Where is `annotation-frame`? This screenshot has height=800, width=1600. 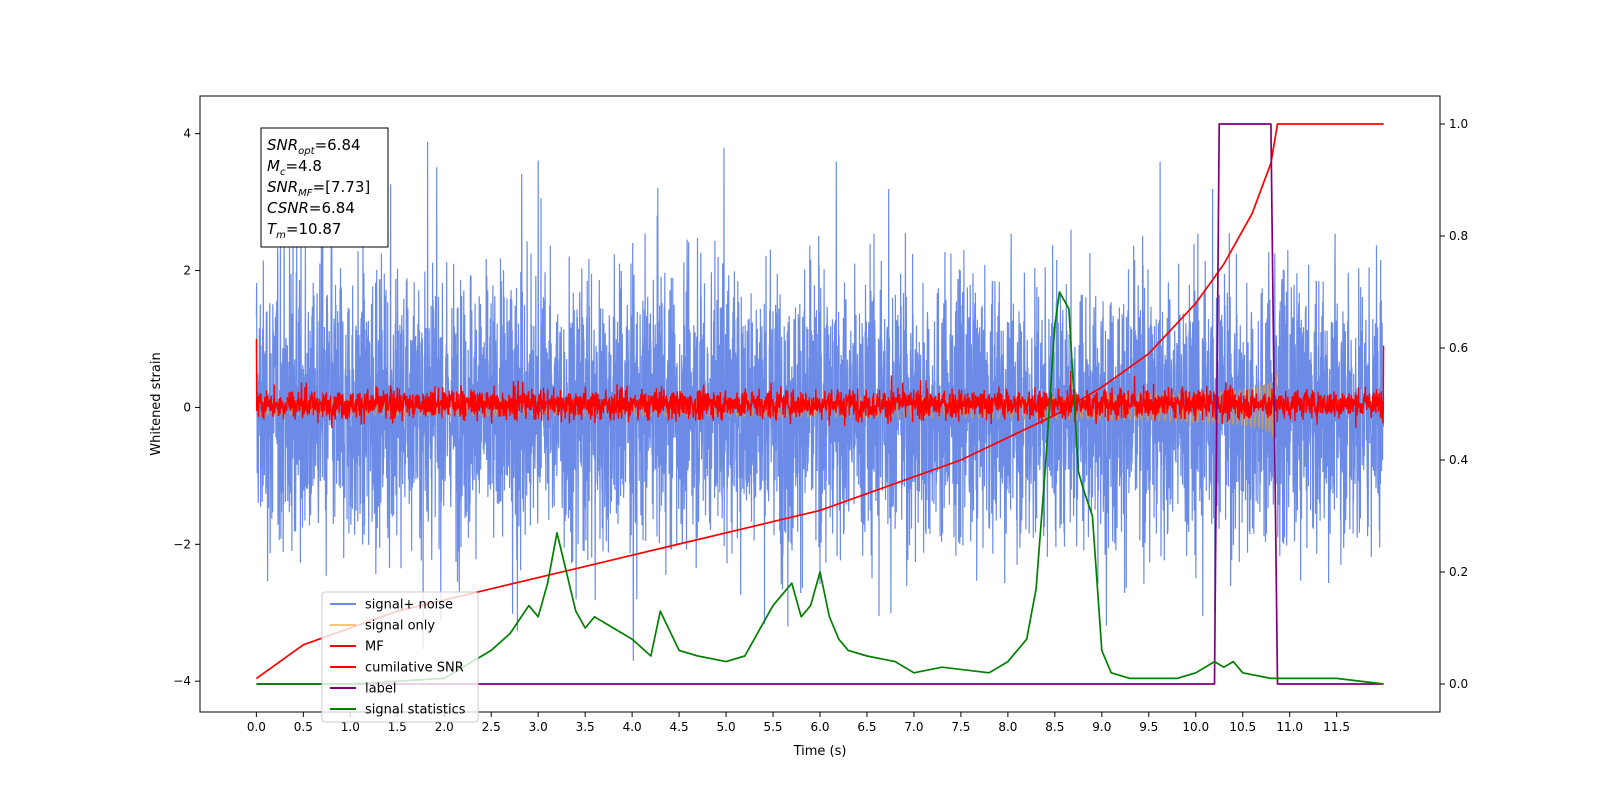
annotation-frame is located at coordinates (324, 187).